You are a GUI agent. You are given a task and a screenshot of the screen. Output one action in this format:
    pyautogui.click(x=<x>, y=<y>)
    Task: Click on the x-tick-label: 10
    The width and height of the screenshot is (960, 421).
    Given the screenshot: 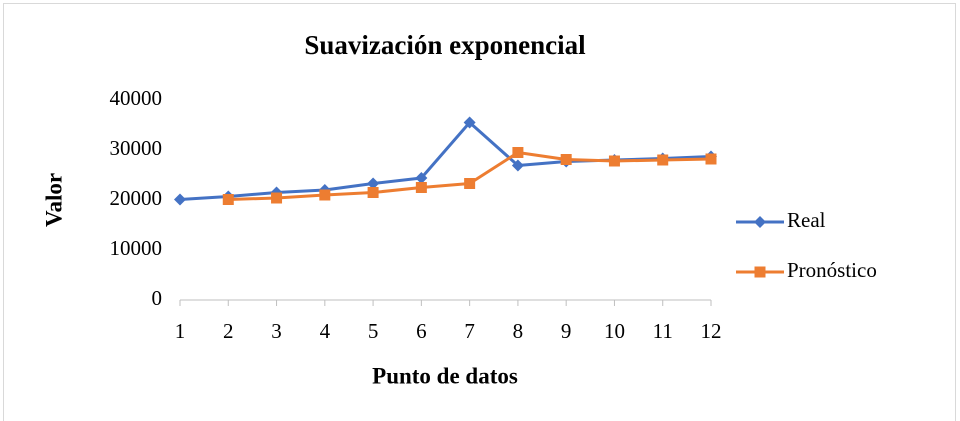 What is the action you would take?
    pyautogui.click(x=614, y=331)
    